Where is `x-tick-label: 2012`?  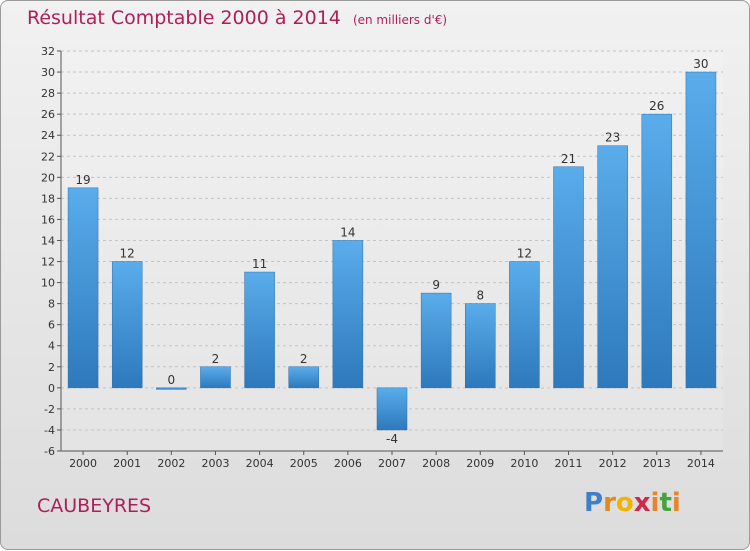 x-tick-label: 2012 is located at coordinates (613, 463).